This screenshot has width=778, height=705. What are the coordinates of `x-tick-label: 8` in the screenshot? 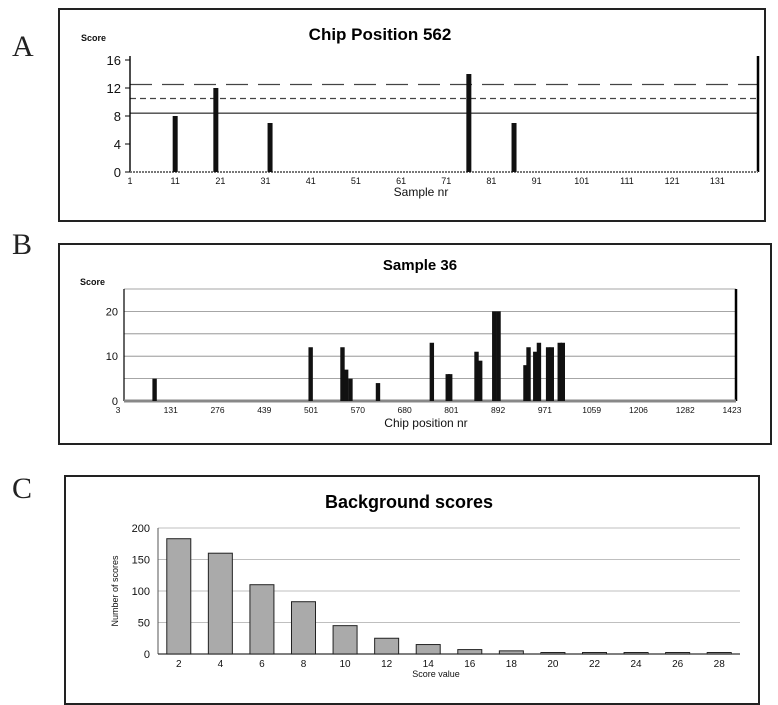 It's located at (304, 664).